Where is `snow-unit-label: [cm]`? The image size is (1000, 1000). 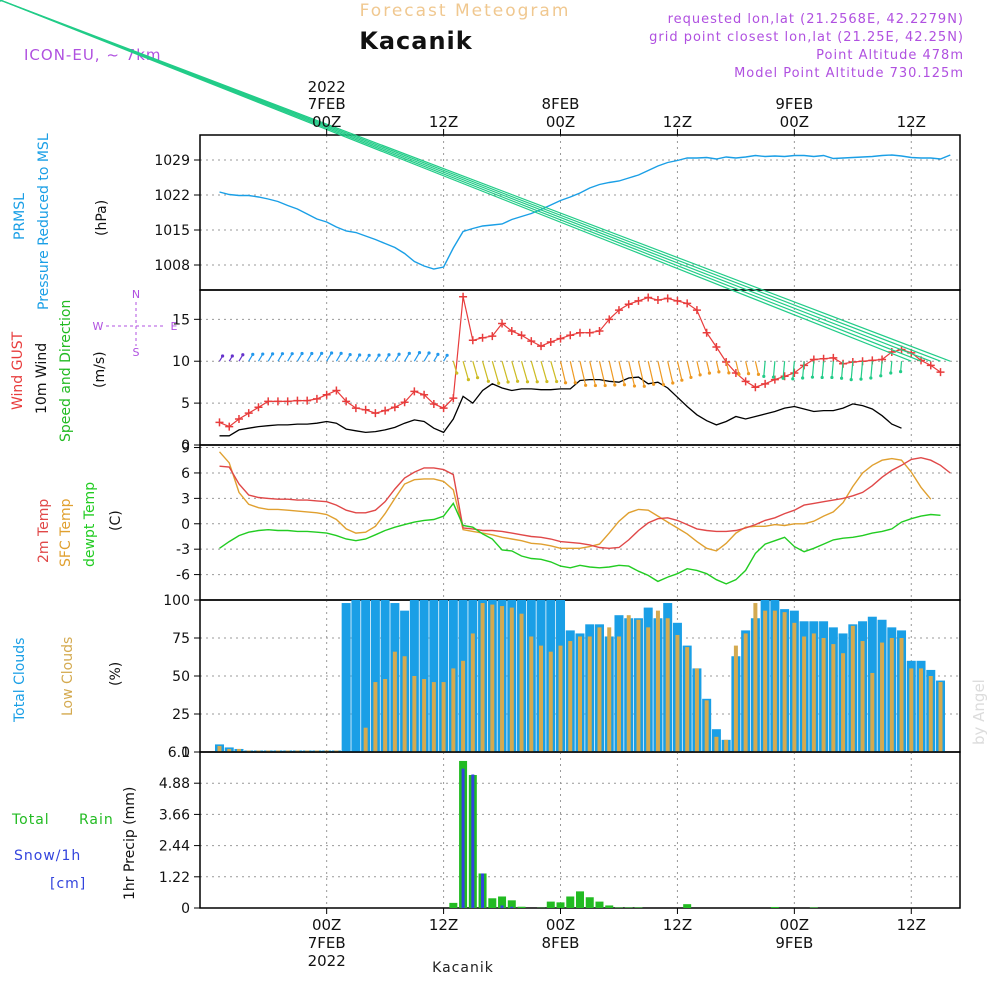
snow-unit-label: [cm] is located at coordinates (68, 884).